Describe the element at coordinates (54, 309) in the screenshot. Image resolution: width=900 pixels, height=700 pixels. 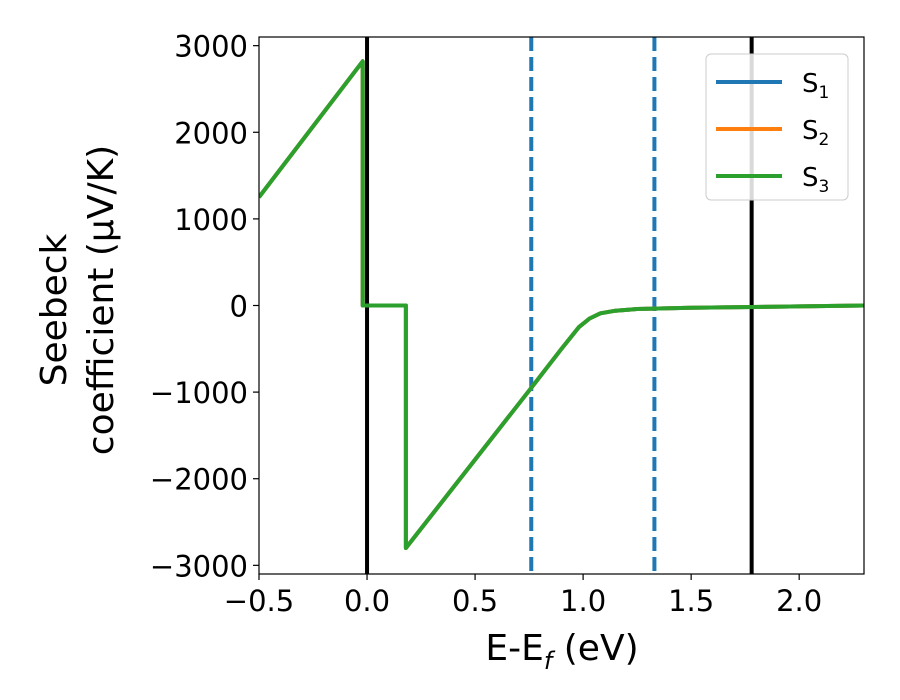
I see `y-axis-title-line1: Seebeck` at that location.